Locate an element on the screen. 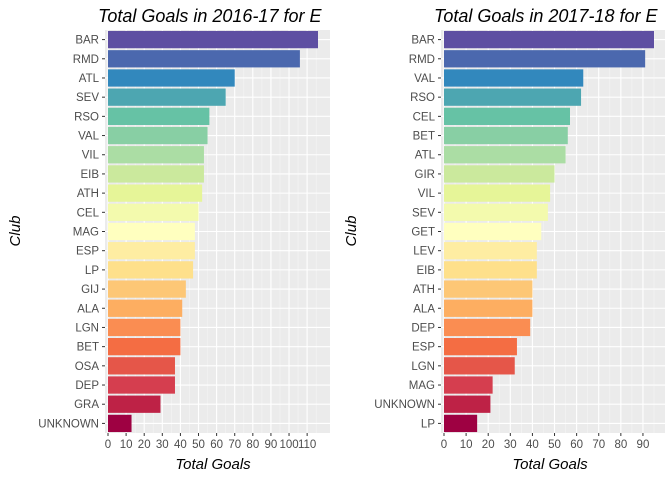 This screenshot has width=672, height=480. bar-gra is located at coordinates (134, 404).